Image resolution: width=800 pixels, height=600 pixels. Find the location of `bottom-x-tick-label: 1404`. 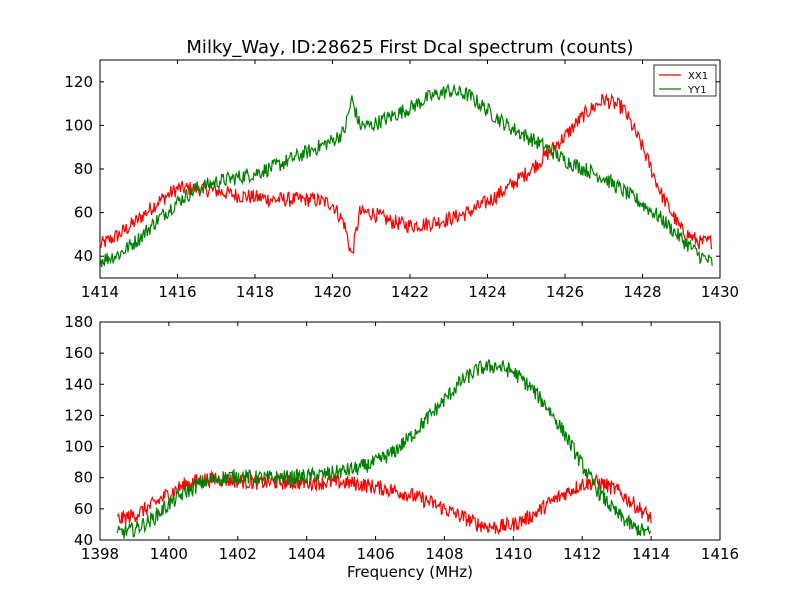

bottom-x-tick-label: 1404 is located at coordinates (307, 554).